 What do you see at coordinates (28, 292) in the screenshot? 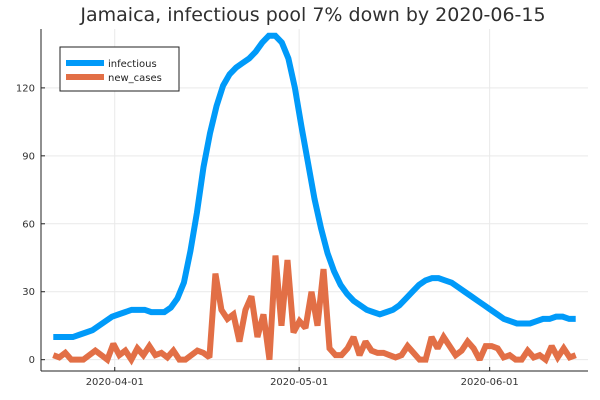
I see `y-tick-label: 30` at bounding box center [28, 292].